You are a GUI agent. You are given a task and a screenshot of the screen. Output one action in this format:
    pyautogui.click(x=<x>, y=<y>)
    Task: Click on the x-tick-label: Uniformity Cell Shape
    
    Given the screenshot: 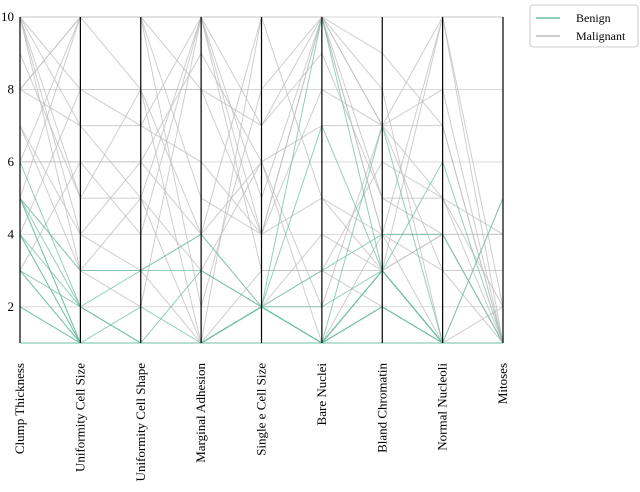 What is the action you would take?
    pyautogui.click(x=140, y=422)
    